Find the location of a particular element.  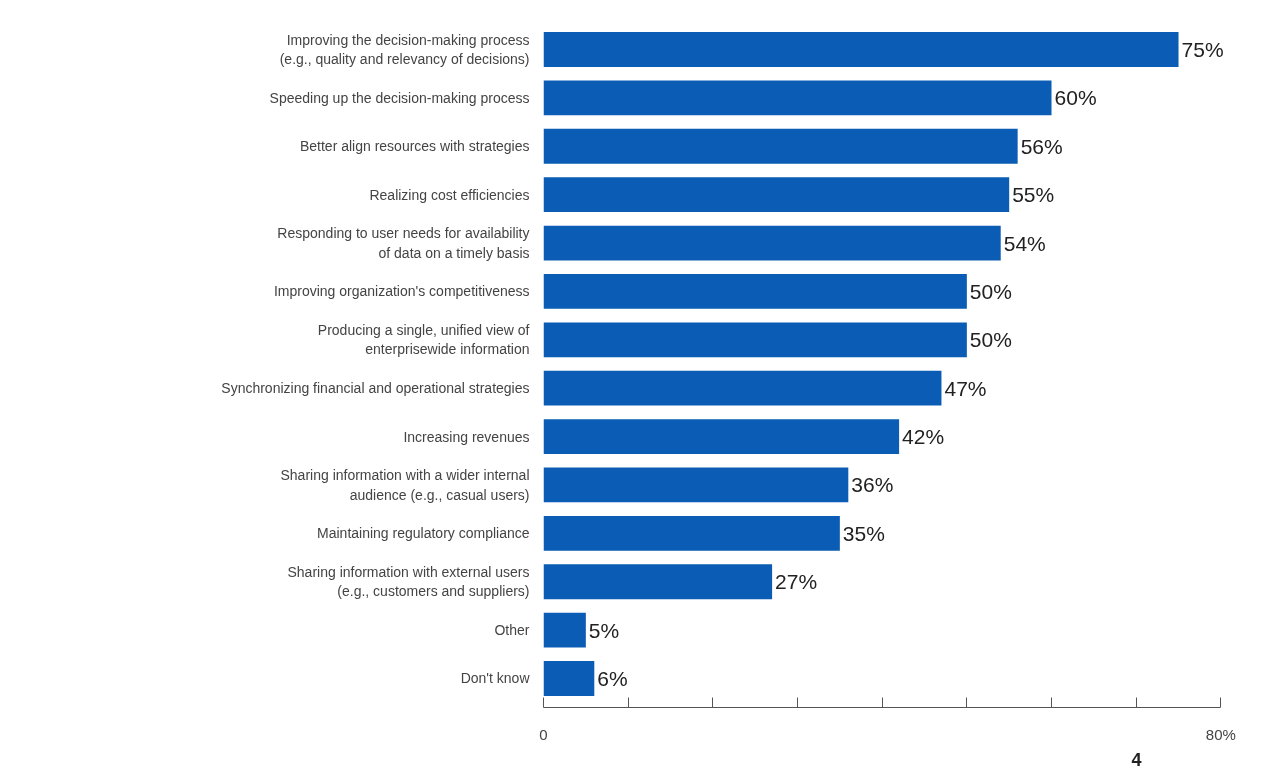

data-label: 75% is located at coordinates (1202, 50).